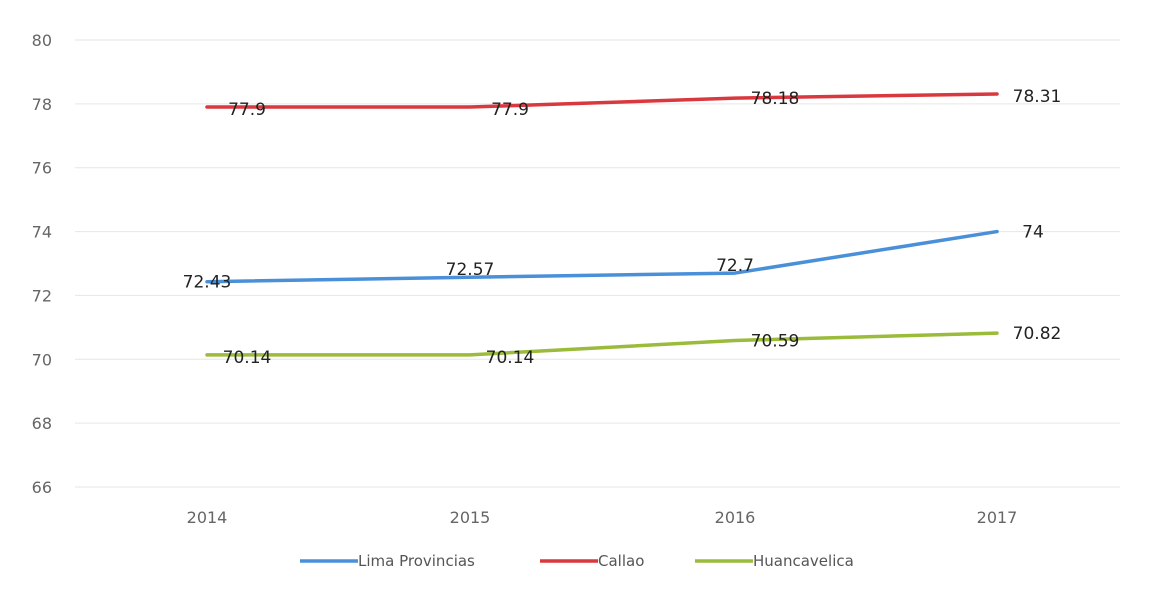  What do you see at coordinates (42, 40) in the screenshot?
I see `y-tick-label: 80` at bounding box center [42, 40].